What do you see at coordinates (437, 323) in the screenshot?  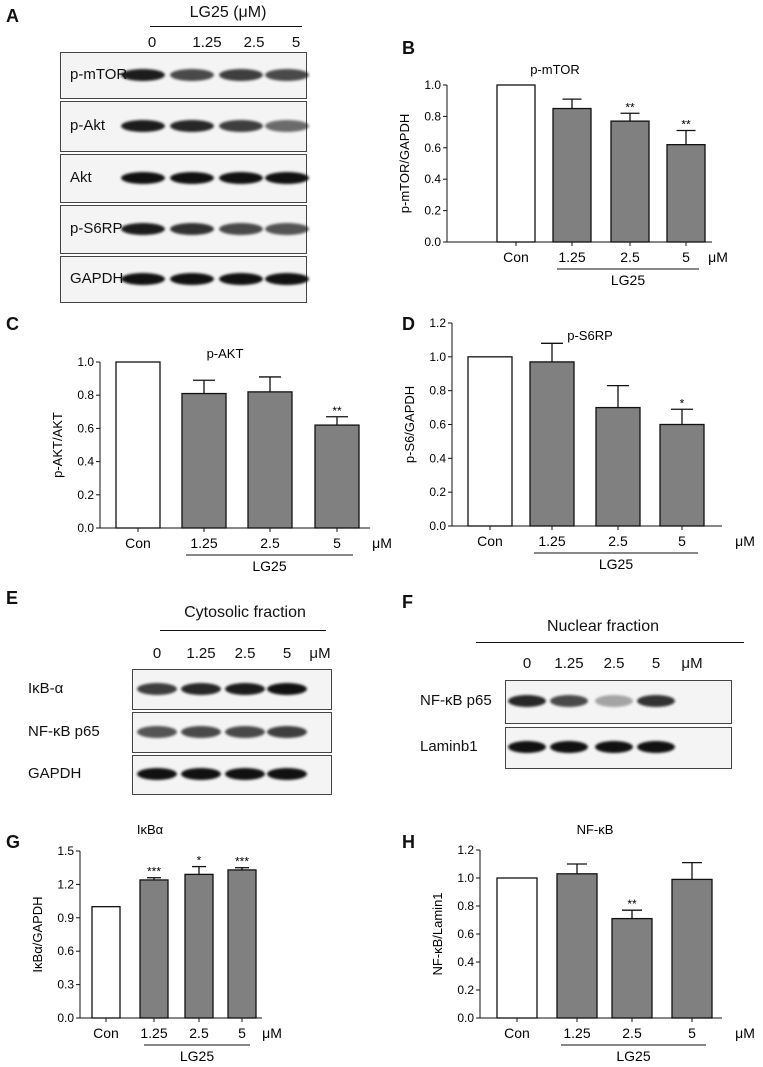 I see `y-tick-label: 1.2` at bounding box center [437, 323].